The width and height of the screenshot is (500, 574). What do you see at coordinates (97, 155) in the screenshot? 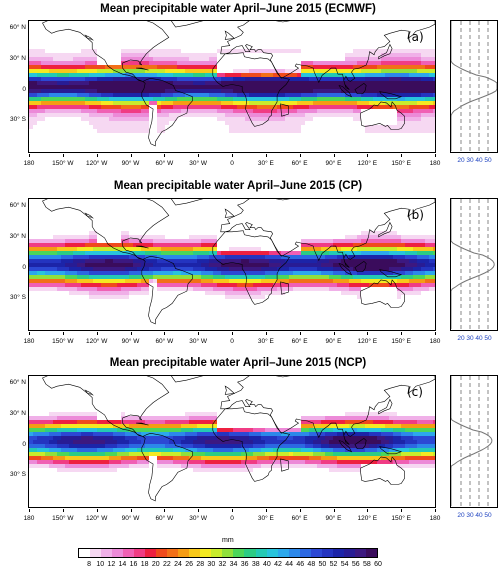
I see `lon-tick` at bounding box center [97, 155].